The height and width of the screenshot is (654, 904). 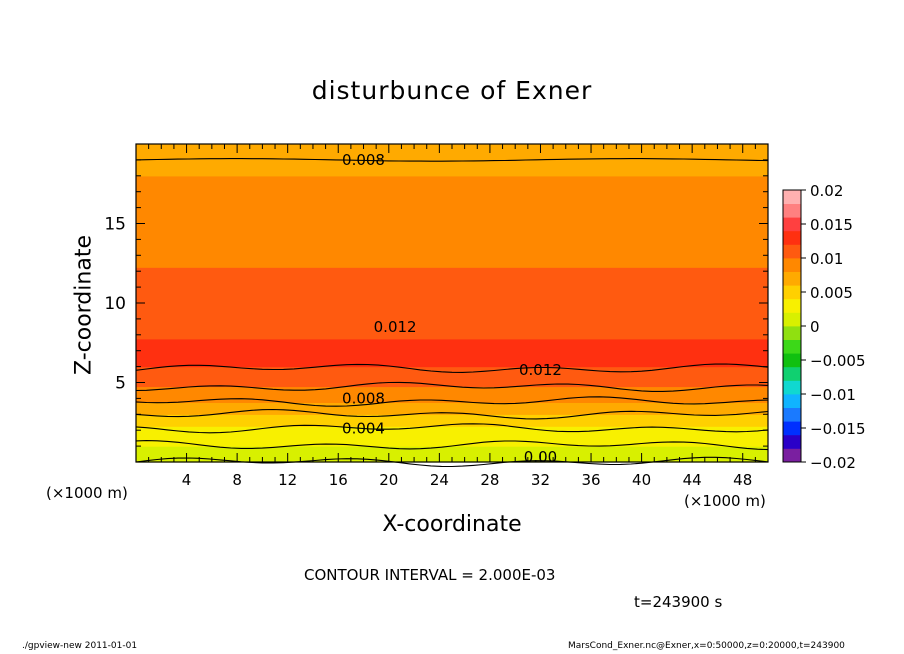 I want to click on colorbar-tick-label: −0.02, so click(x=833, y=463).